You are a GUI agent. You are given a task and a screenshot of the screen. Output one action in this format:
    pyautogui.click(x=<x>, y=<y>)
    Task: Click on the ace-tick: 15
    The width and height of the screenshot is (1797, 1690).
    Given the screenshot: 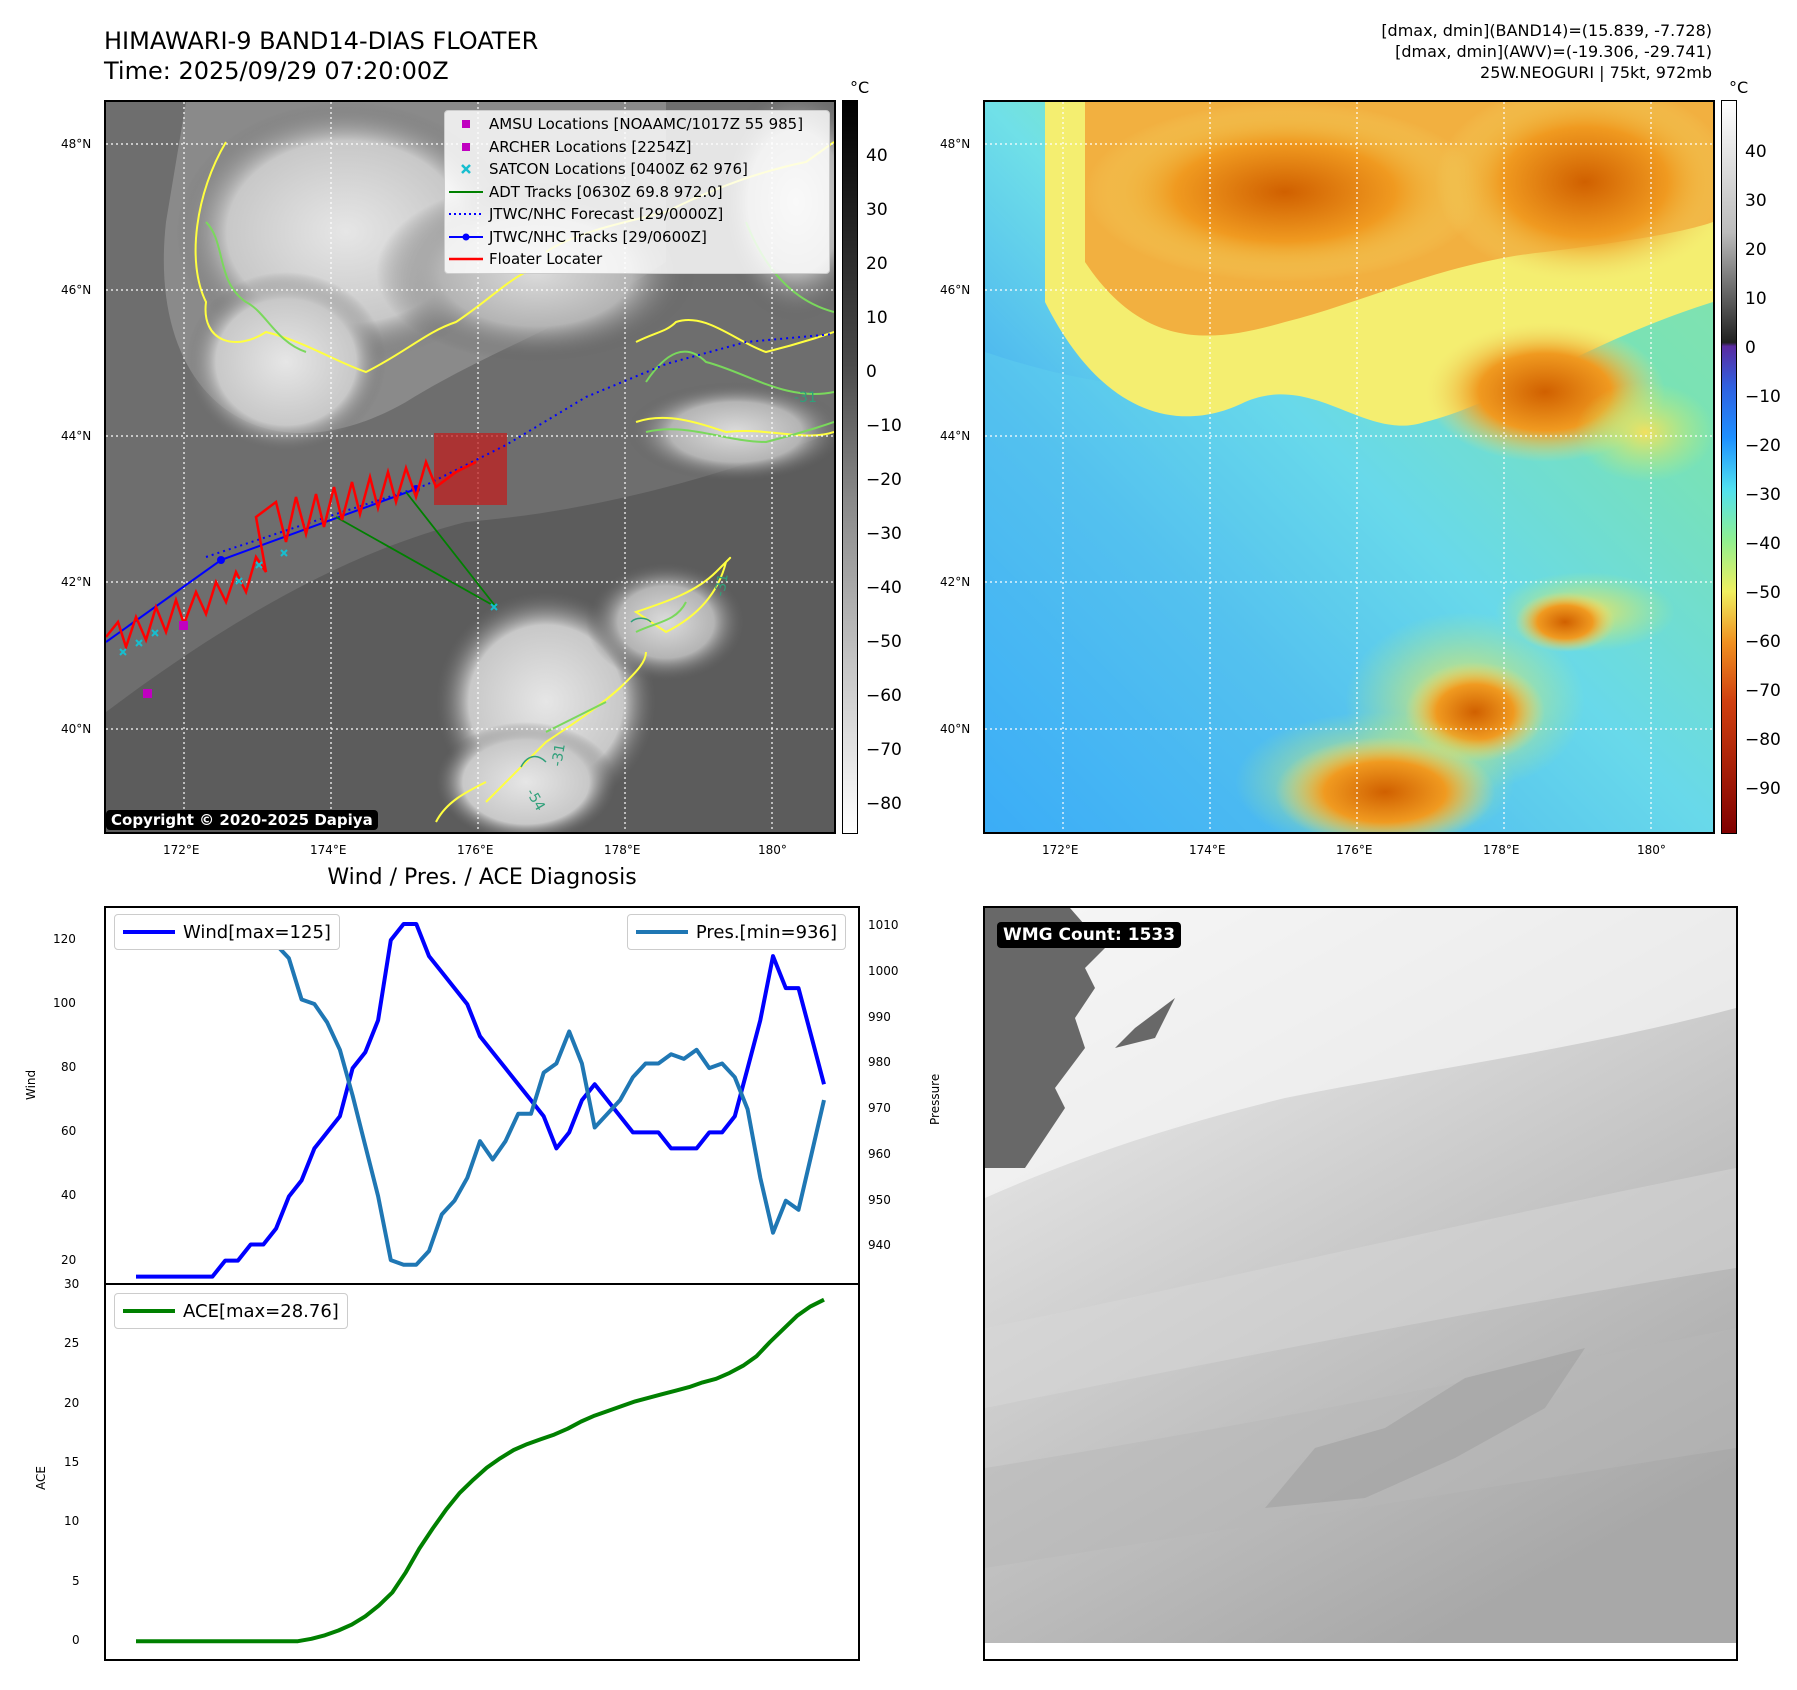 What is the action you would take?
    pyautogui.click(x=72, y=1462)
    